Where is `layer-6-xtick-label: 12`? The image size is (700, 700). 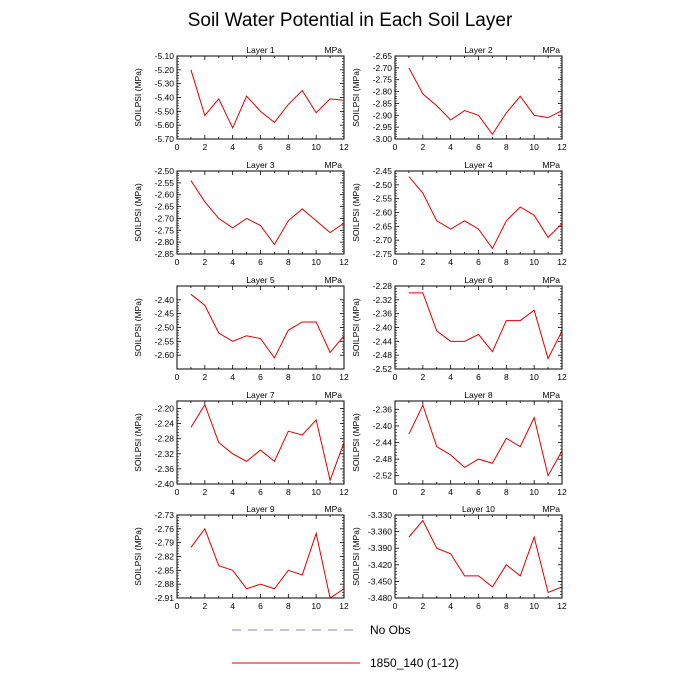 layer-6-xtick-label: 12 is located at coordinates (562, 377).